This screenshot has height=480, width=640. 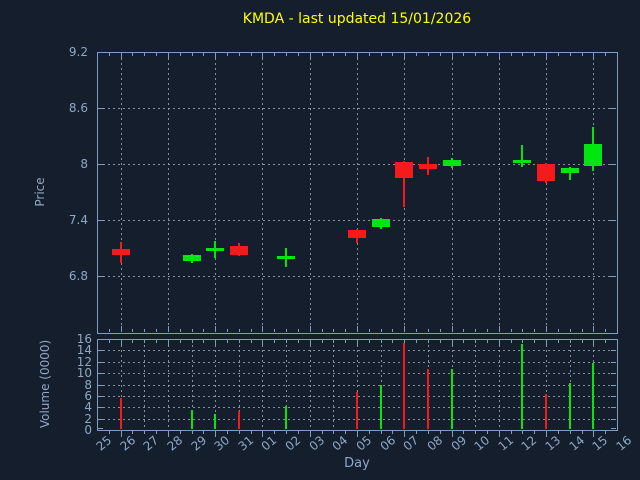 What do you see at coordinates (84, 373) in the screenshot?
I see `volume-tick-label: 10` at bounding box center [84, 373].